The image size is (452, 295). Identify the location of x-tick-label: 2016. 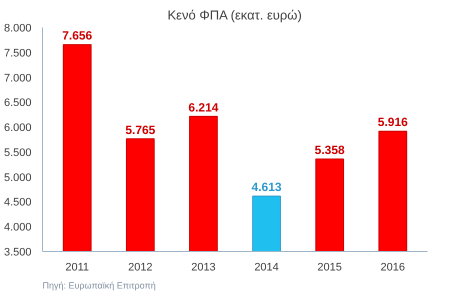
(393, 268).